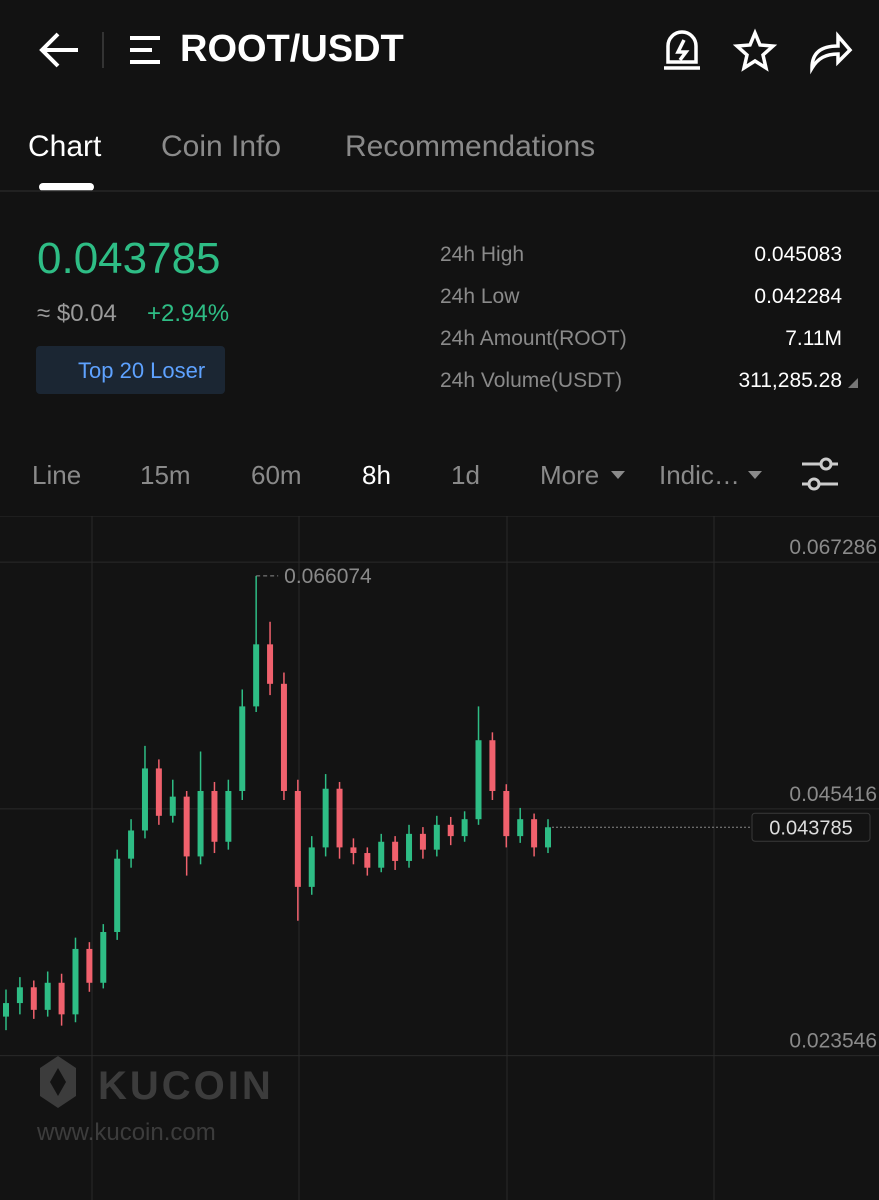 Image resolution: width=879 pixels, height=1200 pixels. What do you see at coordinates (482, 254) in the screenshot?
I see `stat-label: 24h High` at bounding box center [482, 254].